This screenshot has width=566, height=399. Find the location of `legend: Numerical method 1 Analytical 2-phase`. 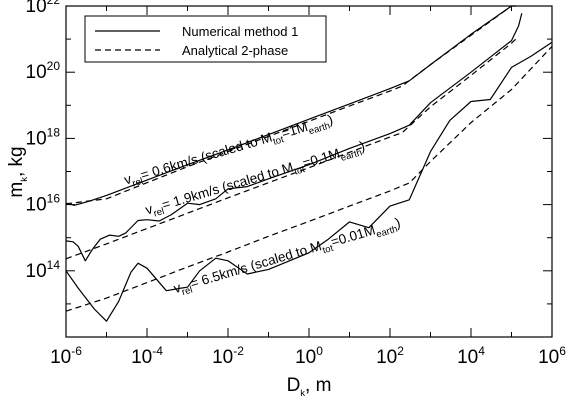

legend: Numerical method 1 Analytical 2-phase is located at coordinates (205, 39).